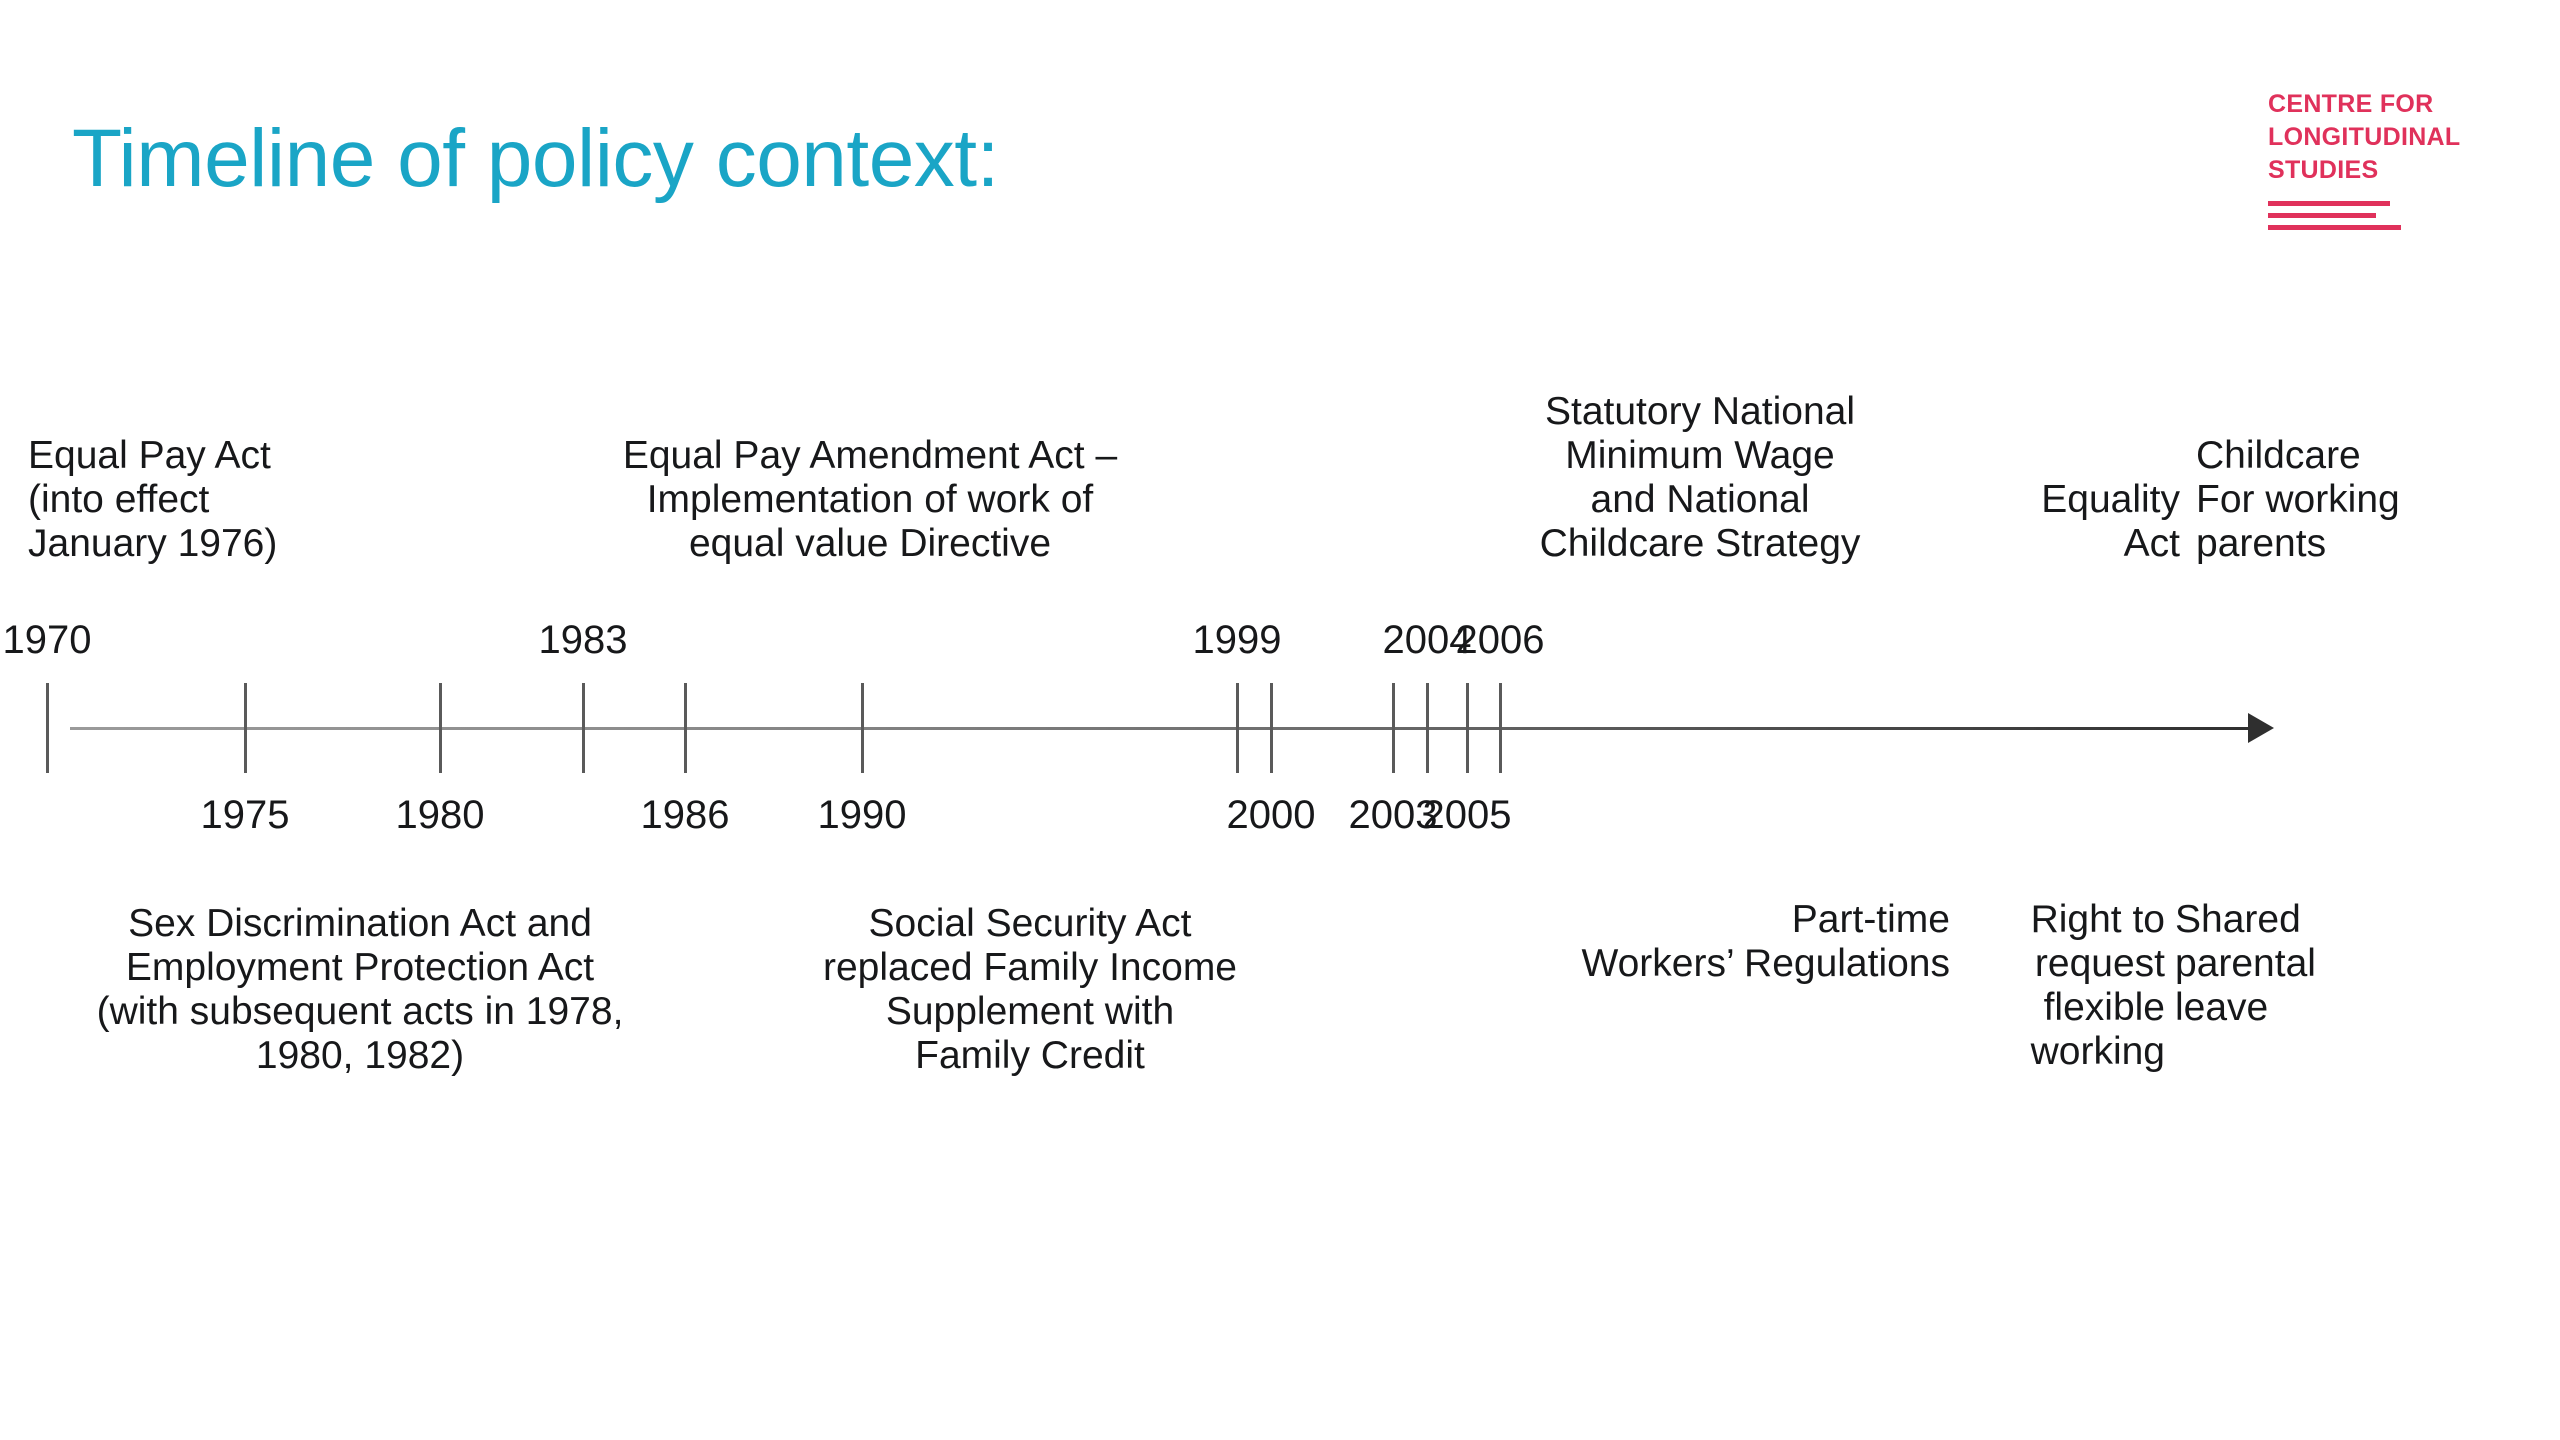 The image size is (2560, 1440). I want to click on event-line: For working, so click(2298, 500).